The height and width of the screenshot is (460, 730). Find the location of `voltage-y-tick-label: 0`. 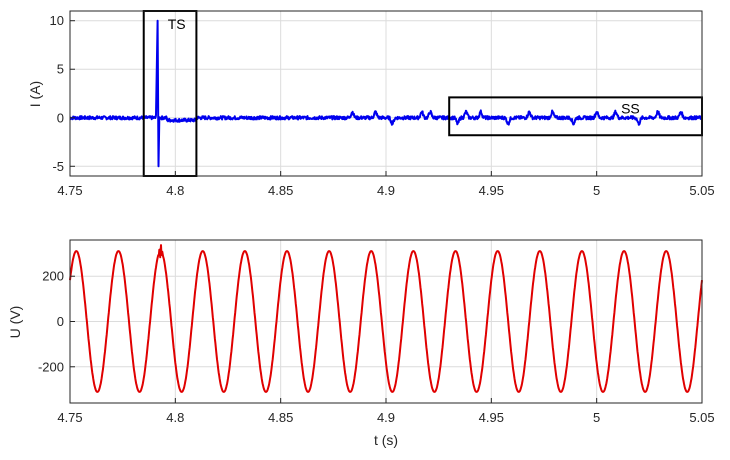

voltage-y-tick-label: 0 is located at coordinates (60, 321).